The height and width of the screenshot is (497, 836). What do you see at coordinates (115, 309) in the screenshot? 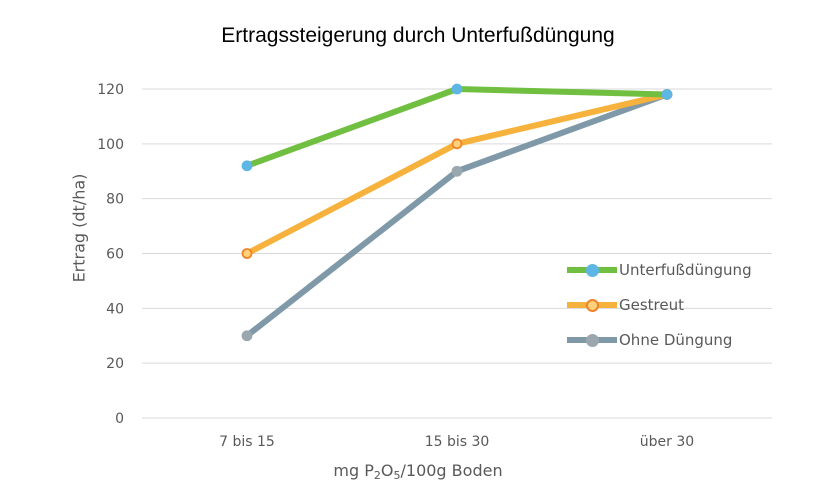
I see `y-tick-label: 40` at bounding box center [115, 309].